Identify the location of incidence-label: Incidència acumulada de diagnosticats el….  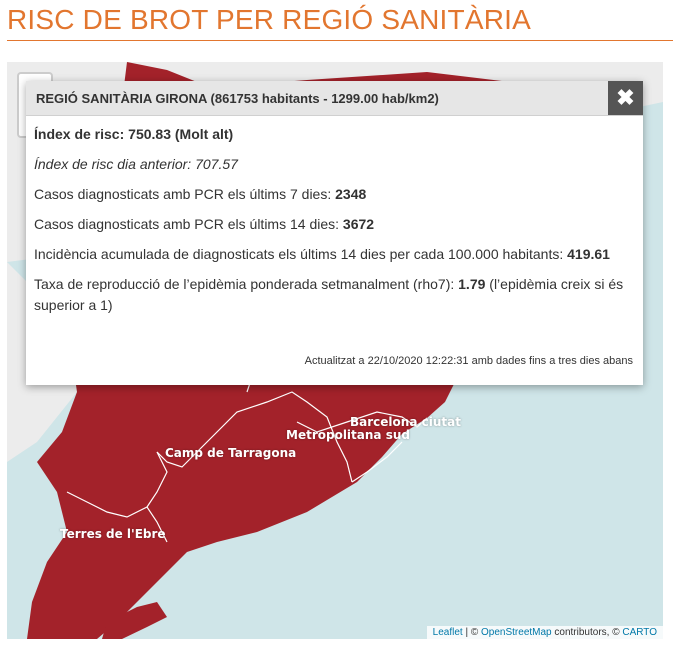
(299, 254).